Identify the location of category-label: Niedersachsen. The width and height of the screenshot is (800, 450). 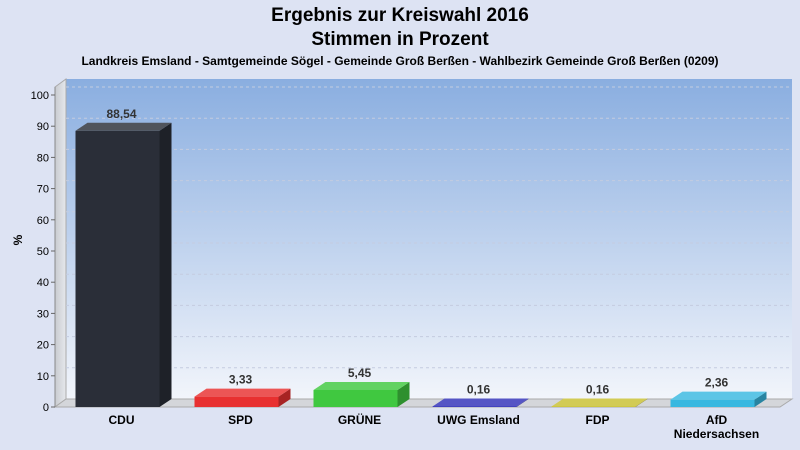
(716, 434).